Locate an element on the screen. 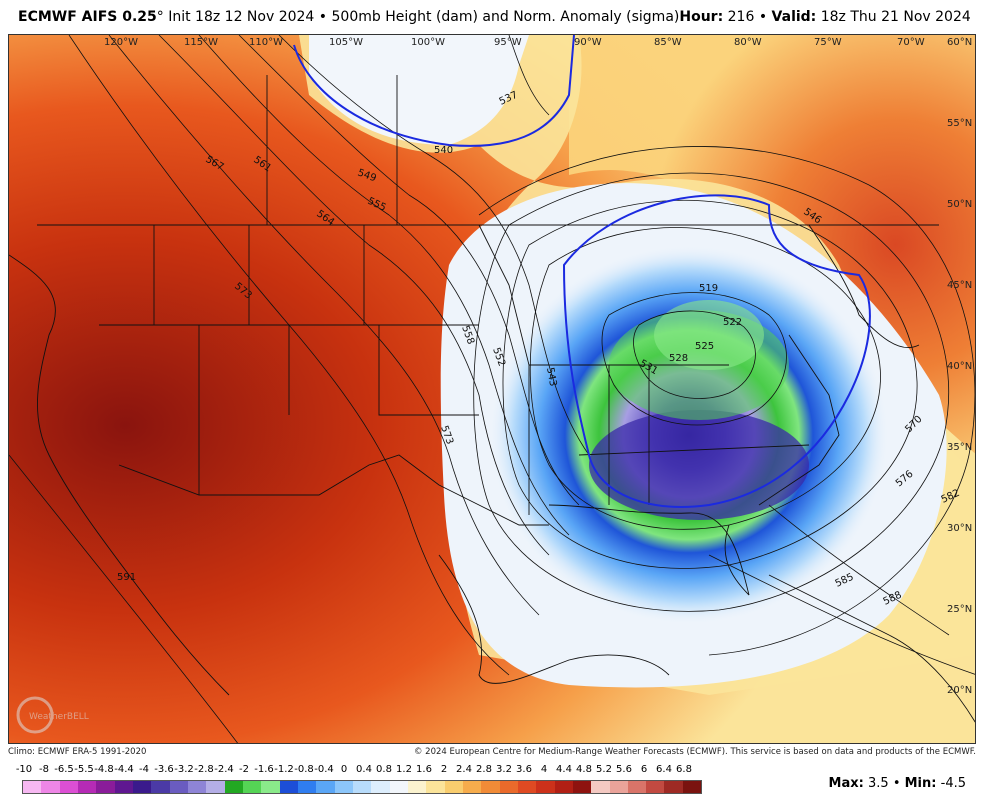 Image resolution: width=984 pixels, height=808 pixels. colorbar-tick: 0.4 is located at coordinates (364, 769).